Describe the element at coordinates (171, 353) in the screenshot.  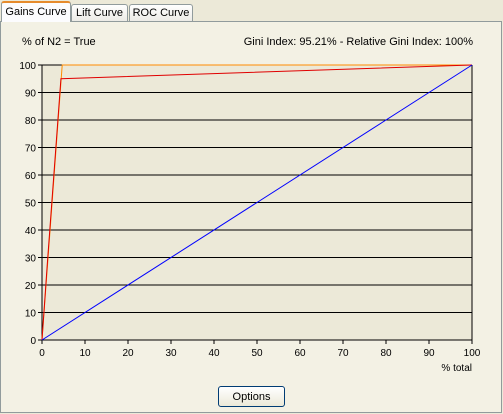
I see `x-tick-label: 30` at that location.